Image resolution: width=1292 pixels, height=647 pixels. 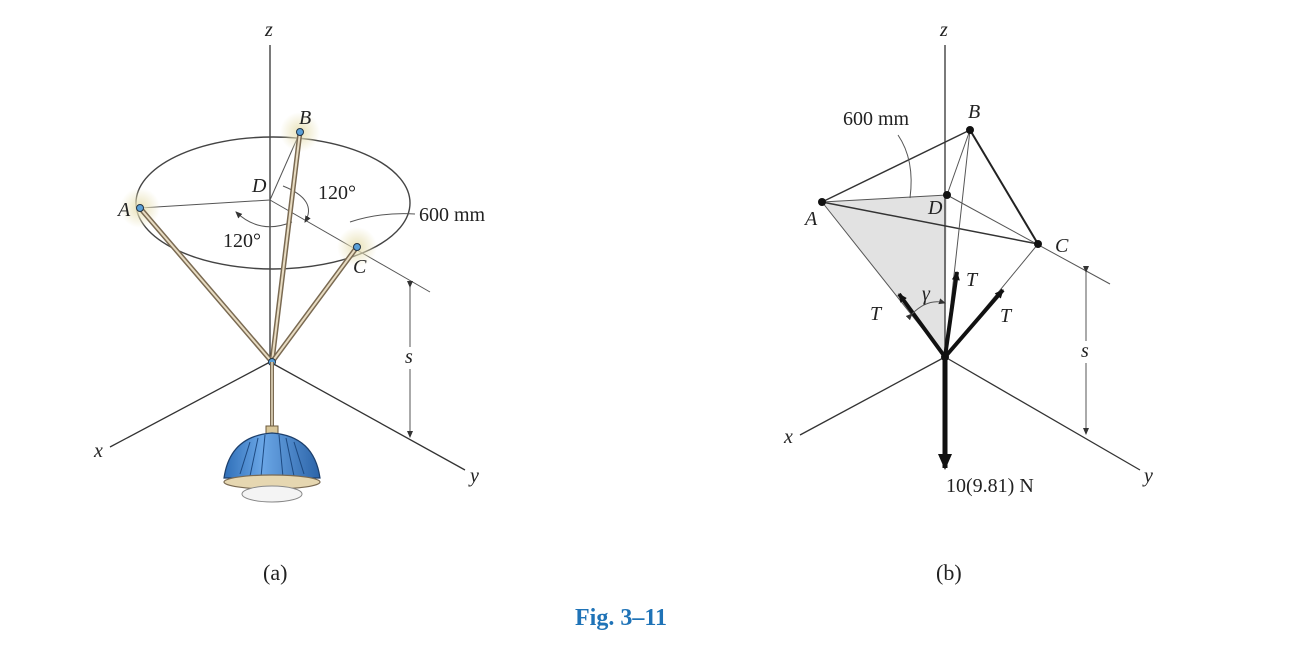 What do you see at coordinates (926, 294) in the screenshot?
I see `gamma-label: γ` at bounding box center [926, 294].